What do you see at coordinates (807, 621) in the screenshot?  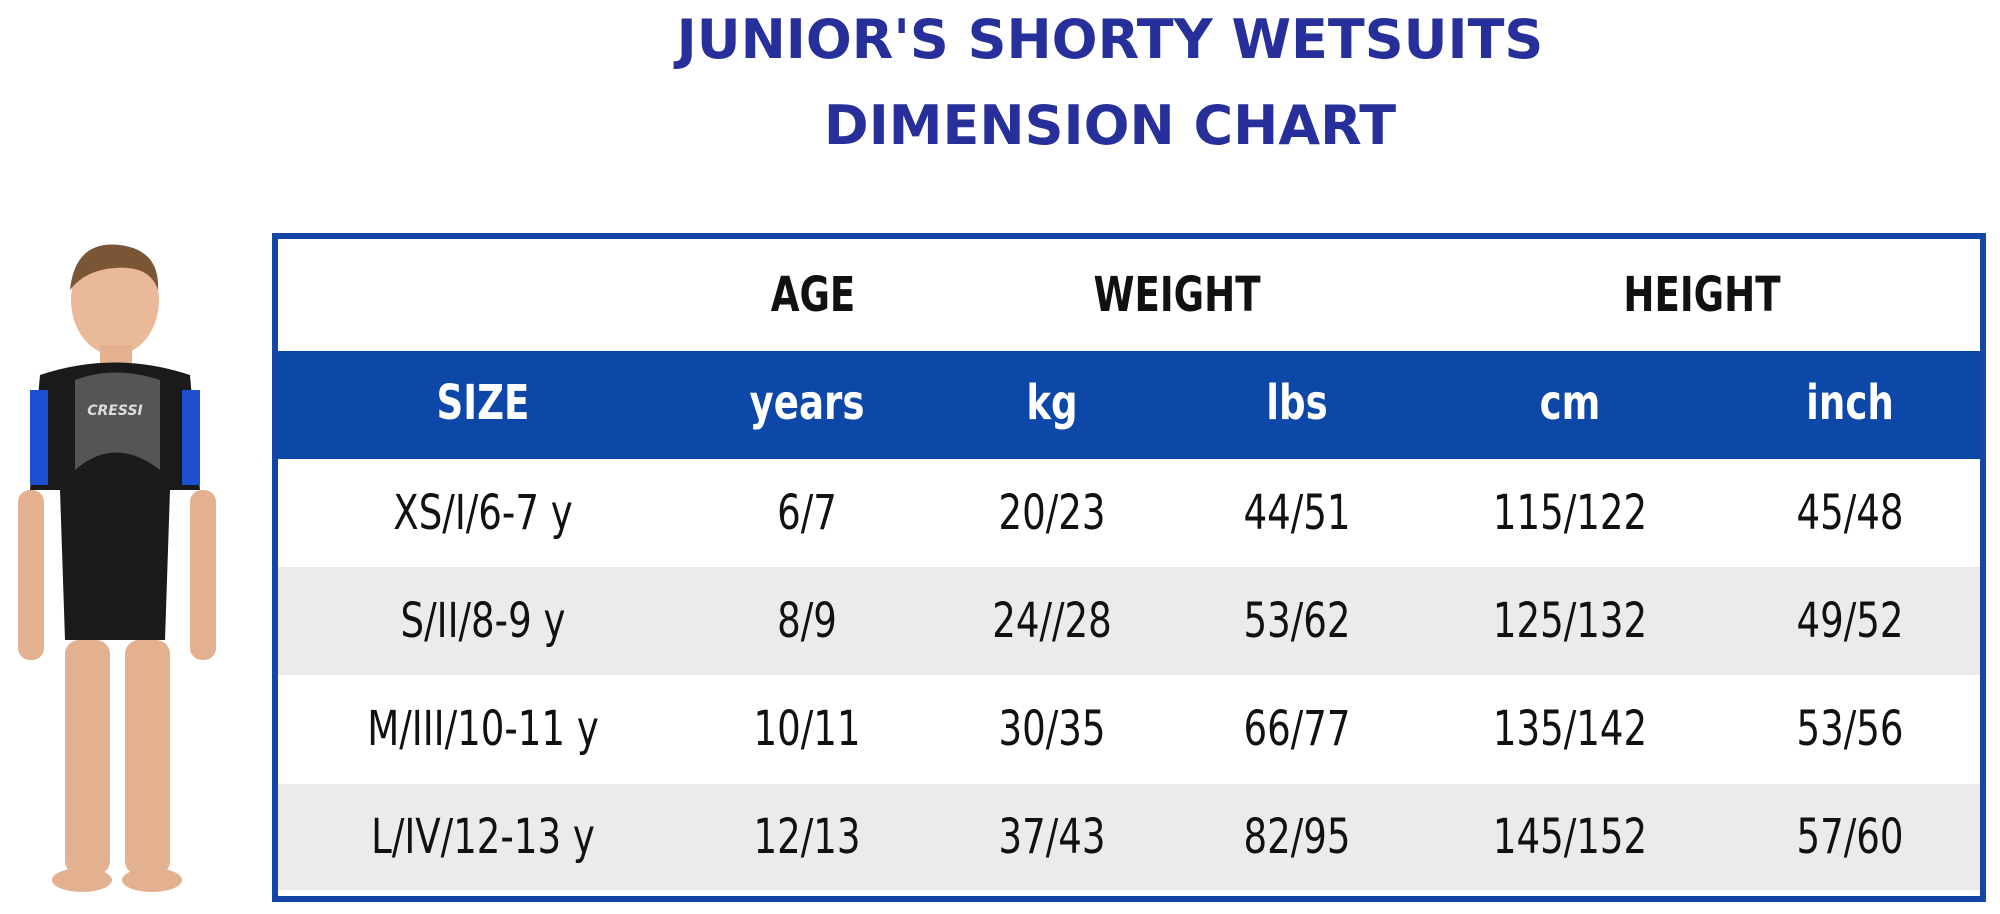 I see `cell-years: 8/9` at bounding box center [807, 621].